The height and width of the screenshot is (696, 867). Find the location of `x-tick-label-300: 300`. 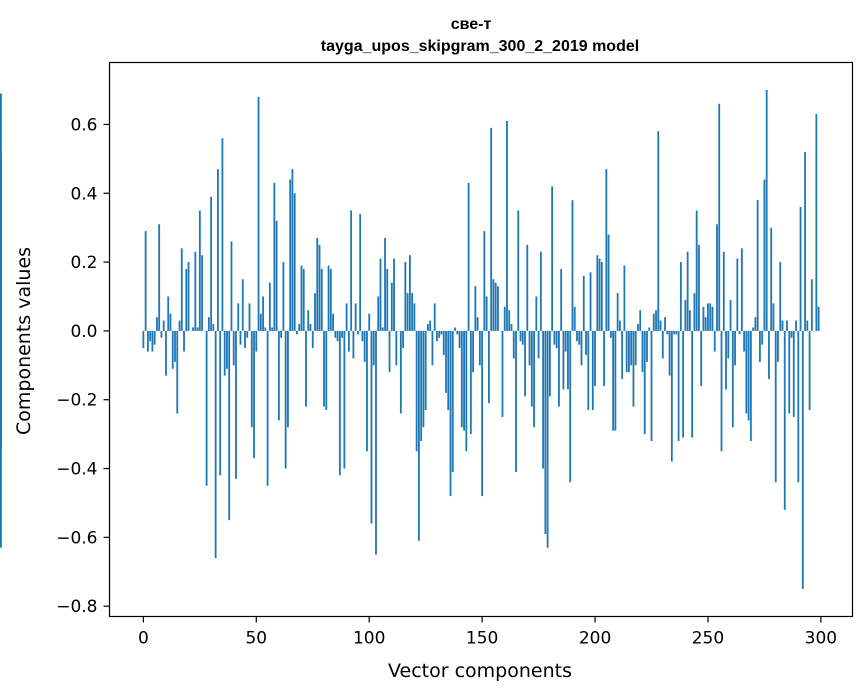

x-tick-label-300: 300 is located at coordinates (821, 639).